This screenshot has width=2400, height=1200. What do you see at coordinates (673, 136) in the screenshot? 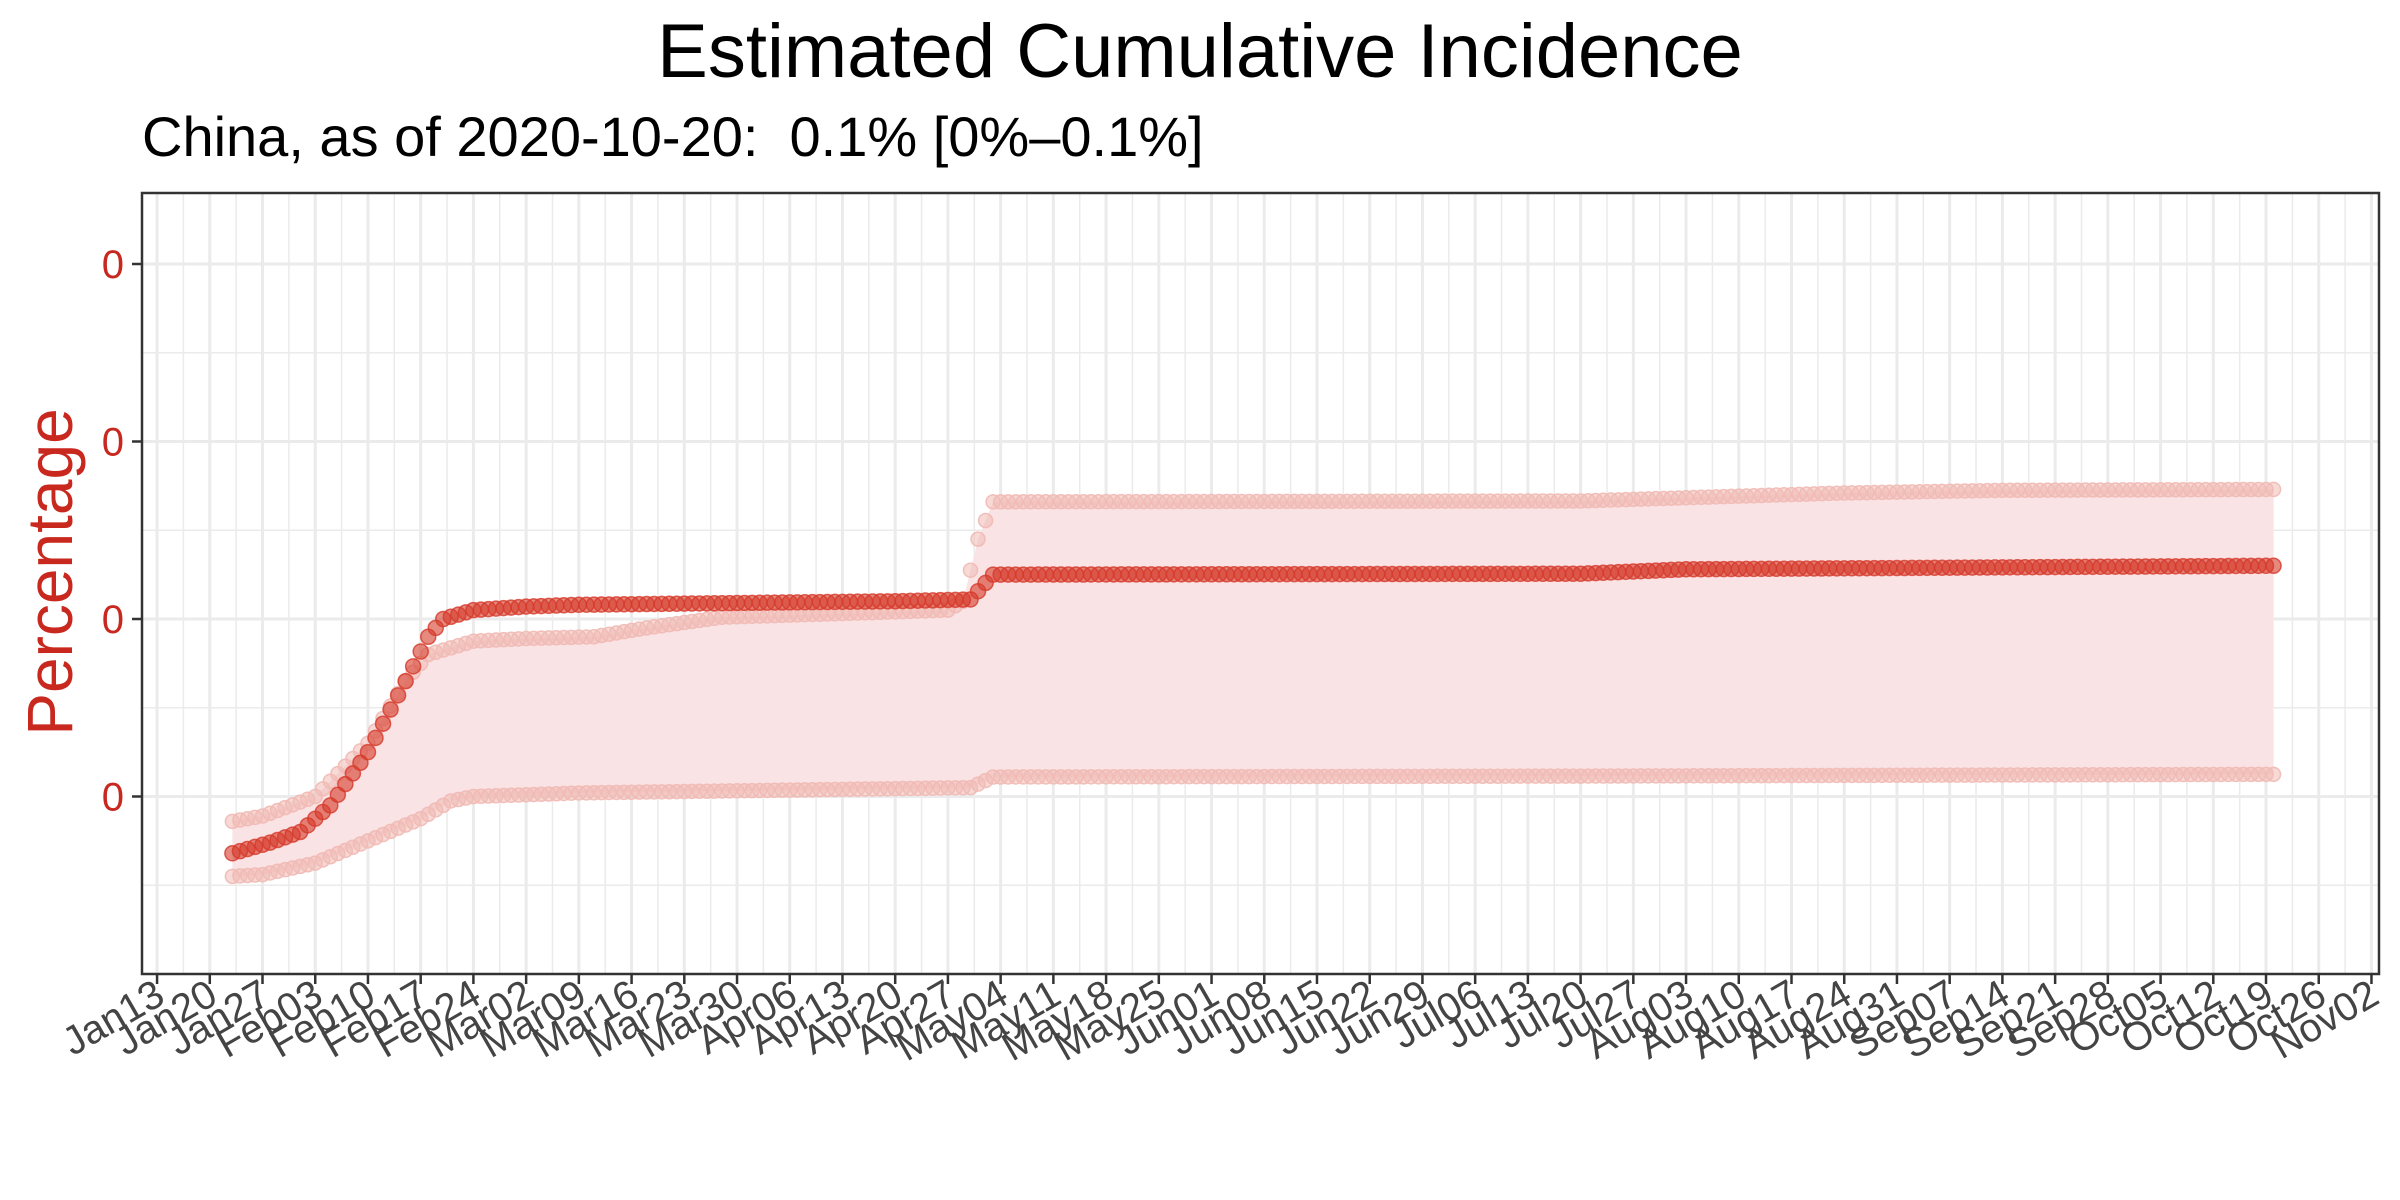
I see `chart-subtitle: China, as of 2020-10-20: 0.1% [0%–0.1%]` at bounding box center [673, 136].